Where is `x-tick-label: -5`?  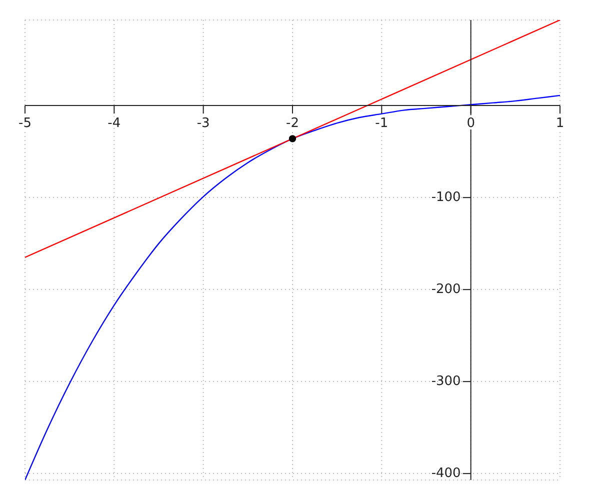 x-tick-label: -5 is located at coordinates (25, 124).